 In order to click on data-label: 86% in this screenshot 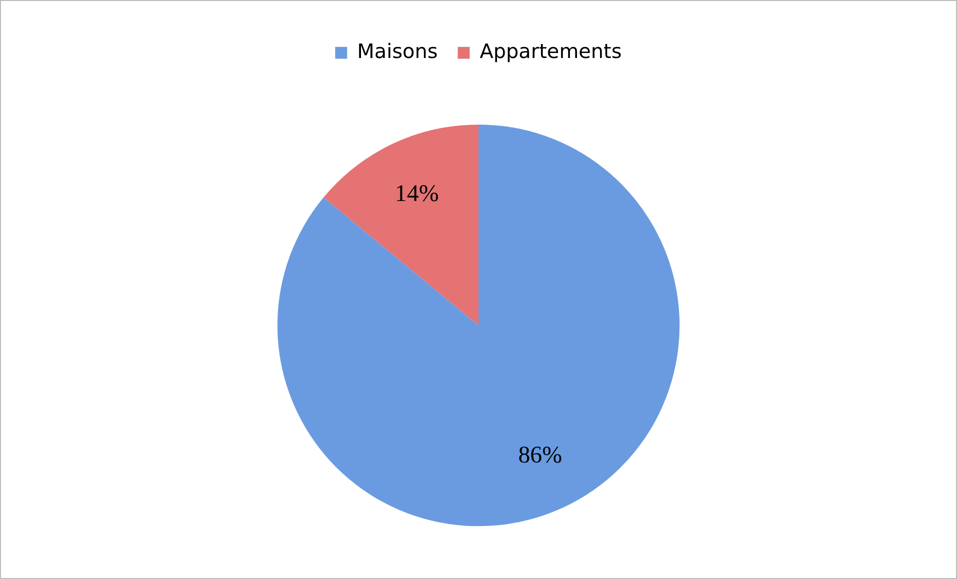, I will do `click(540, 455)`.